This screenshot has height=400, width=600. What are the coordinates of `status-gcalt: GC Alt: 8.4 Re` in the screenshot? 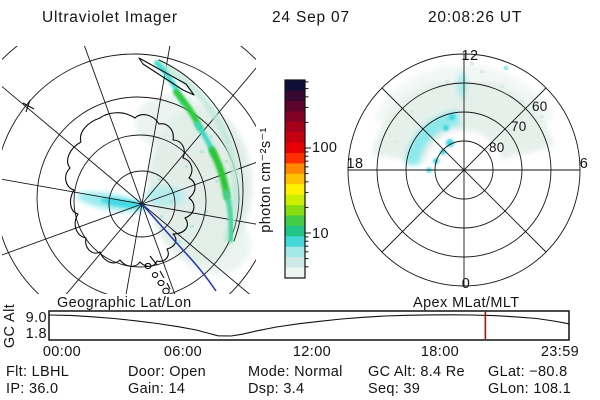 It's located at (416, 372).